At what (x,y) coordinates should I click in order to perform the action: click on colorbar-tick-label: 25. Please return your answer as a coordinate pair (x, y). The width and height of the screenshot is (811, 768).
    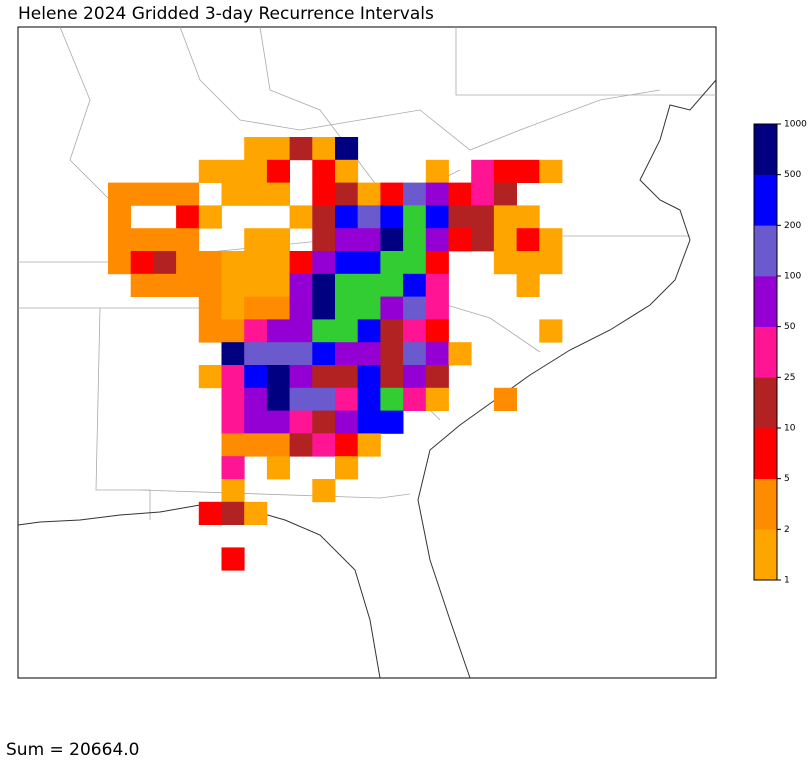
    Looking at the image, I should click on (789, 378).